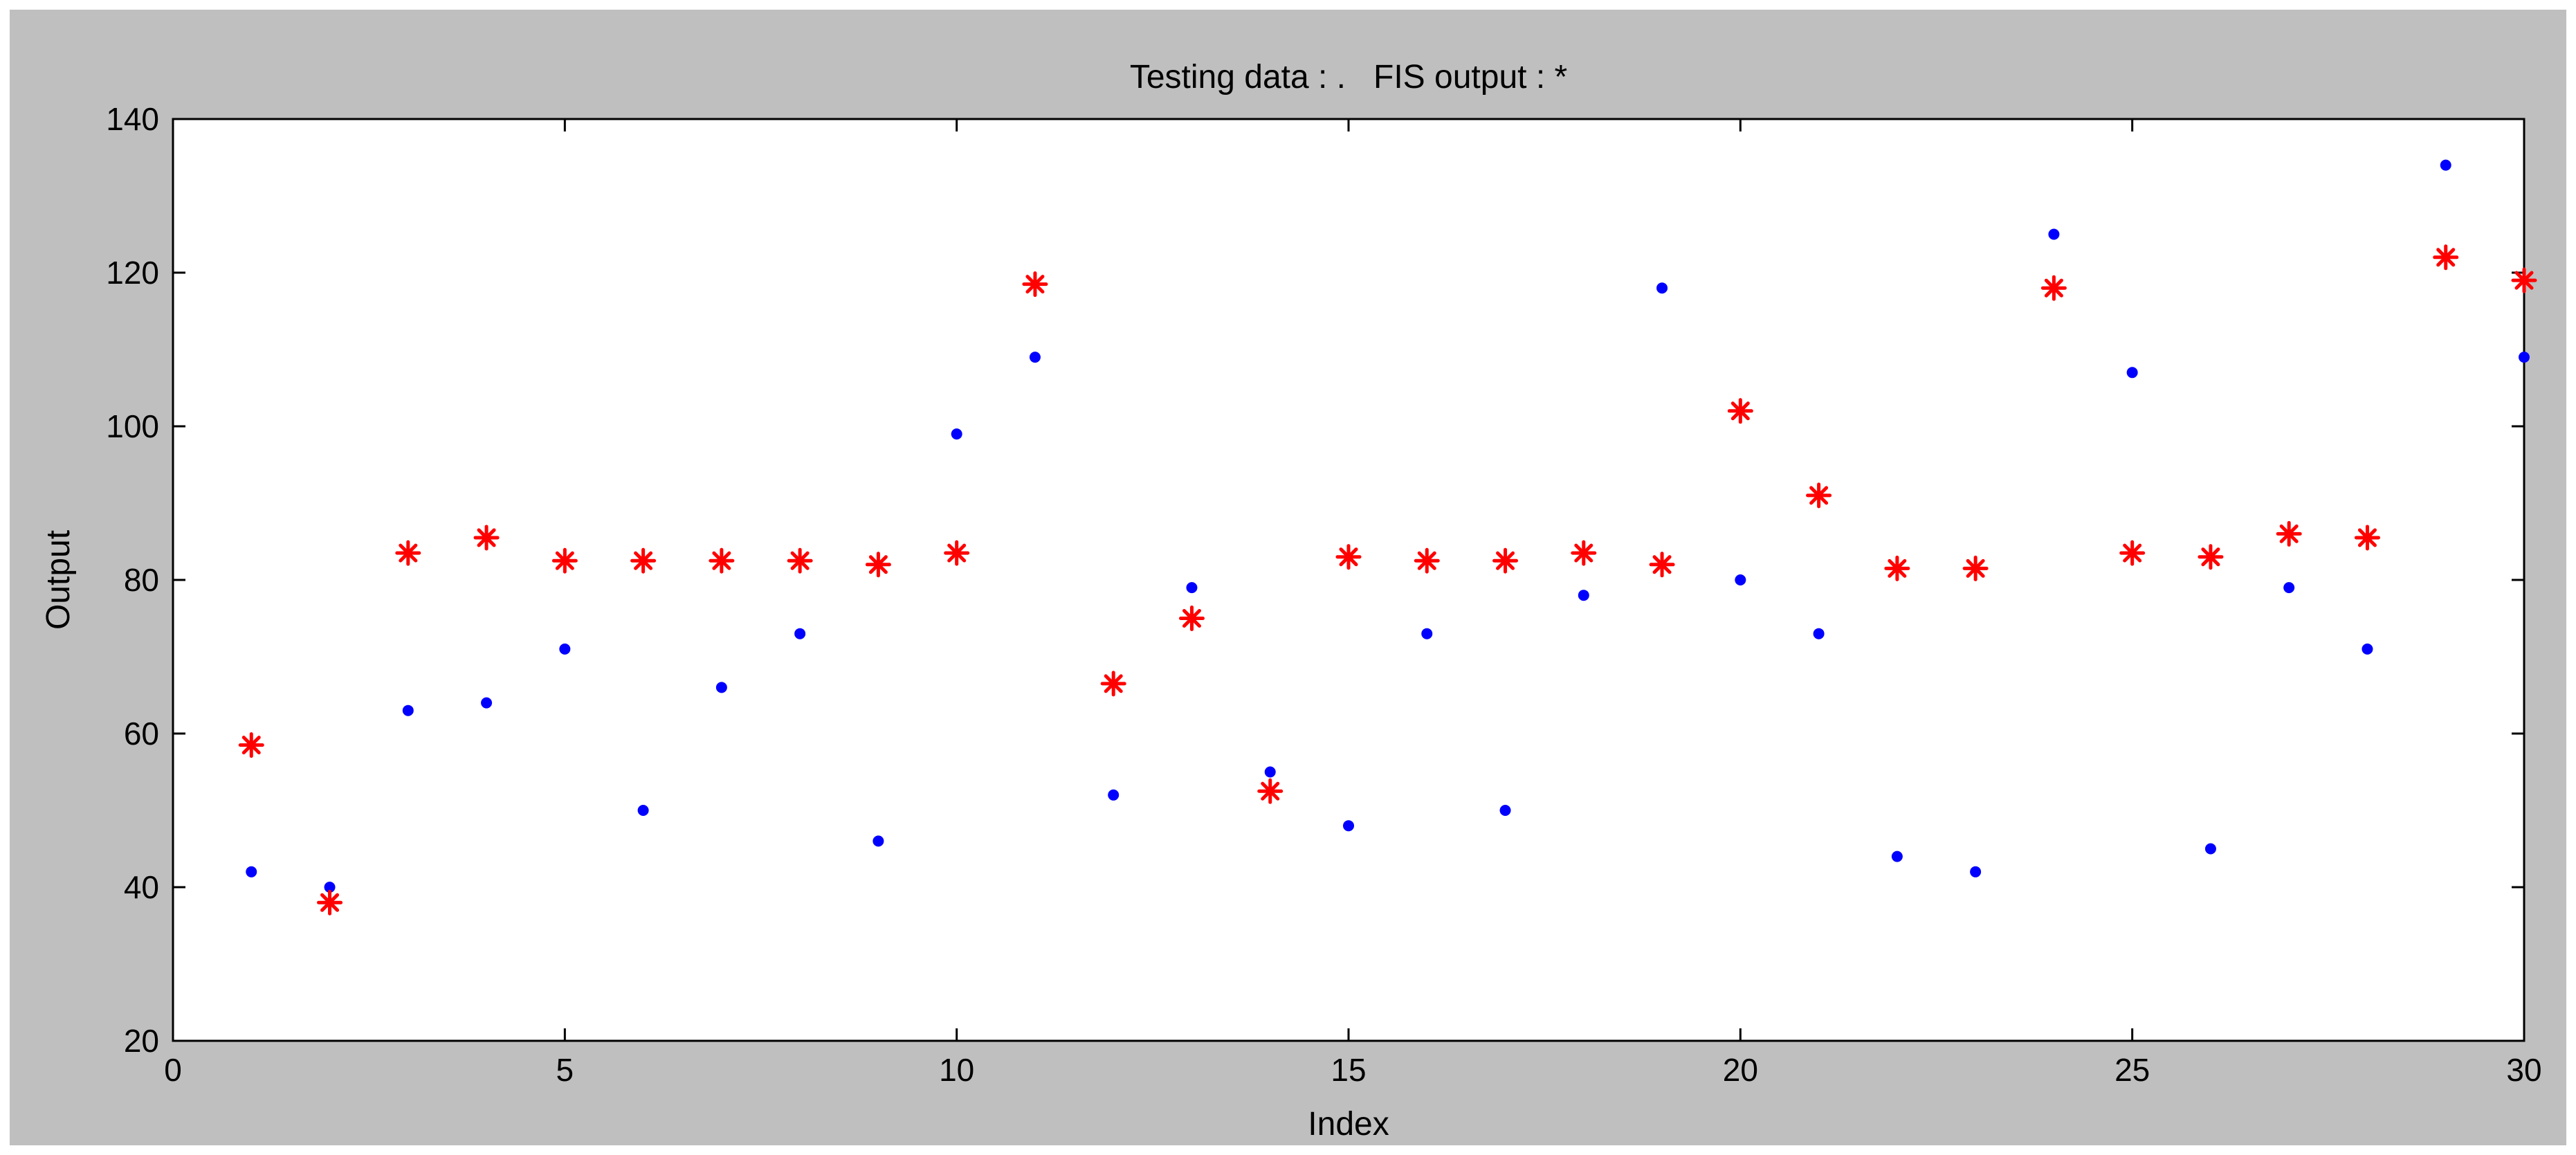 The width and height of the screenshot is (2576, 1155). I want to click on y-axis-label: Output, so click(59, 580).